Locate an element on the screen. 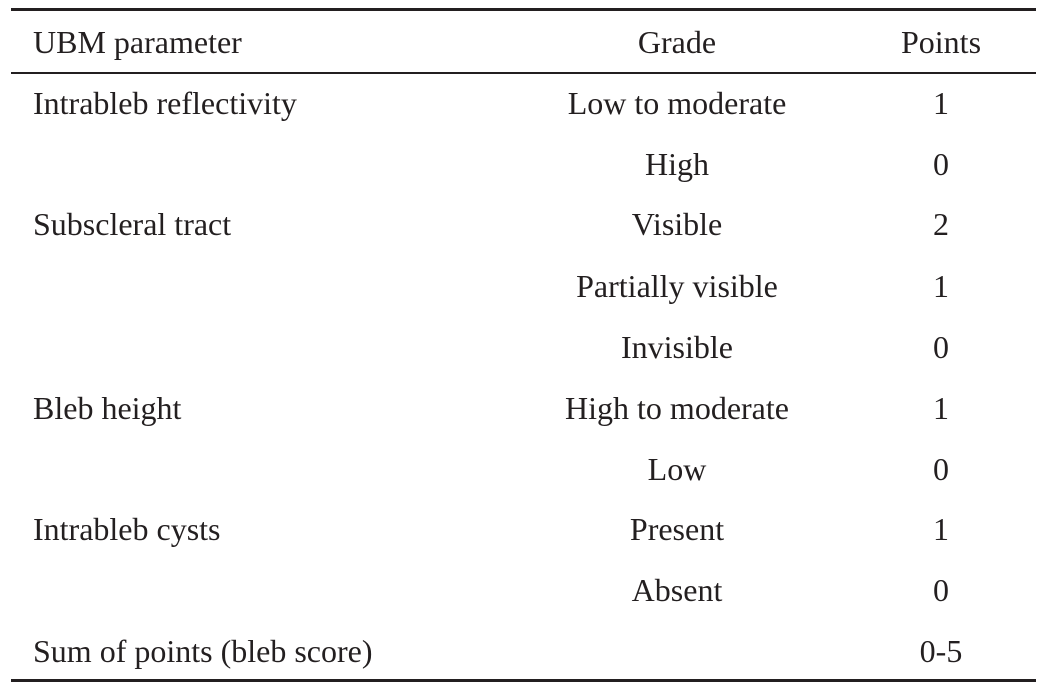 This screenshot has height=689, width=1045. row-grade: Partially visible is located at coordinates (677, 286).